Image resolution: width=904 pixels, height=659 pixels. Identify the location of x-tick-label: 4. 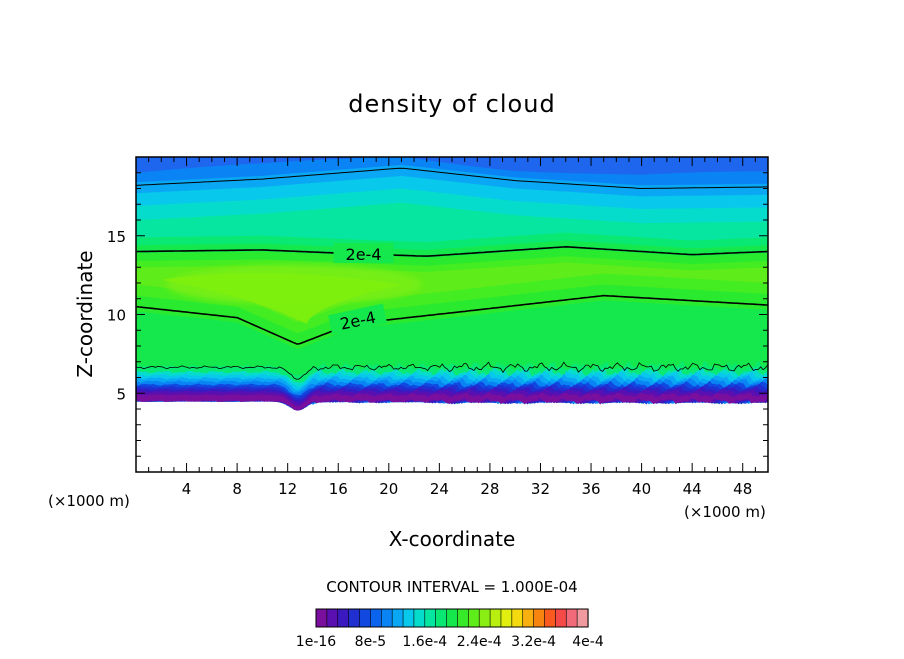
(187, 489).